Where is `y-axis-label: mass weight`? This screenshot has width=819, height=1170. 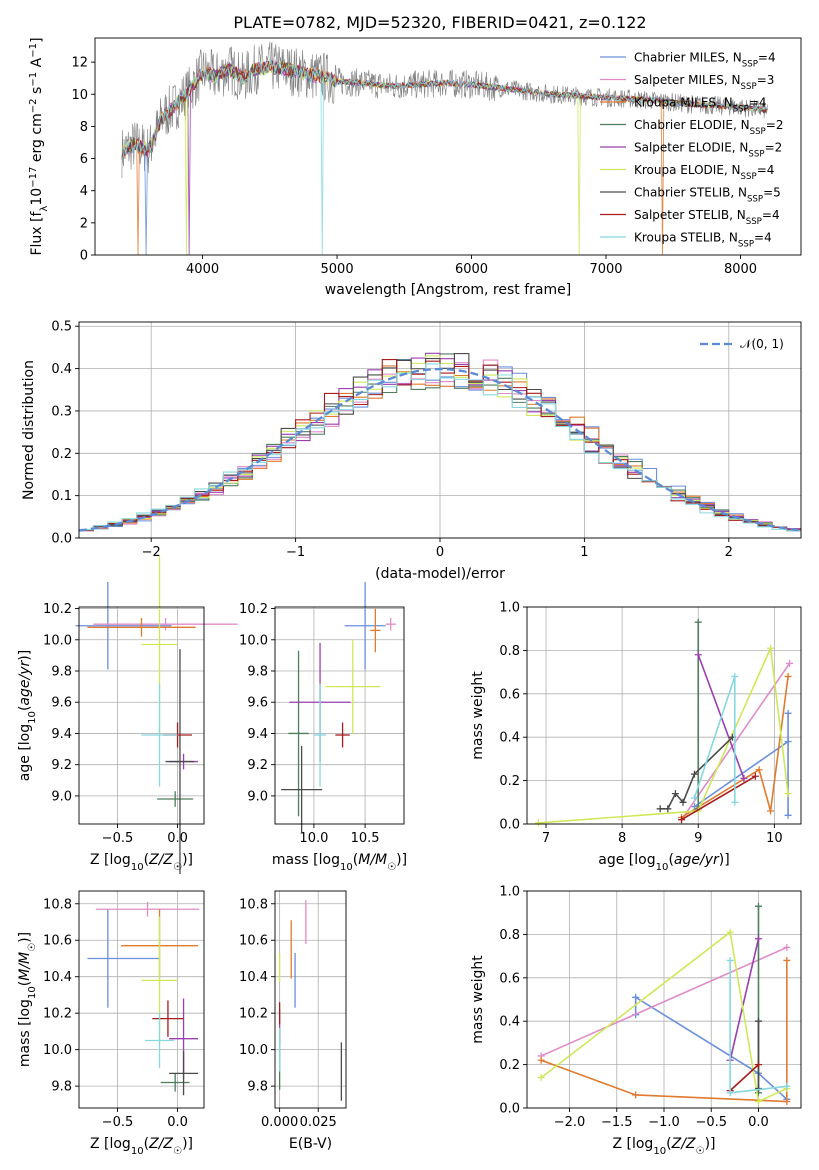 y-axis-label: mass weight is located at coordinates (478, 999).